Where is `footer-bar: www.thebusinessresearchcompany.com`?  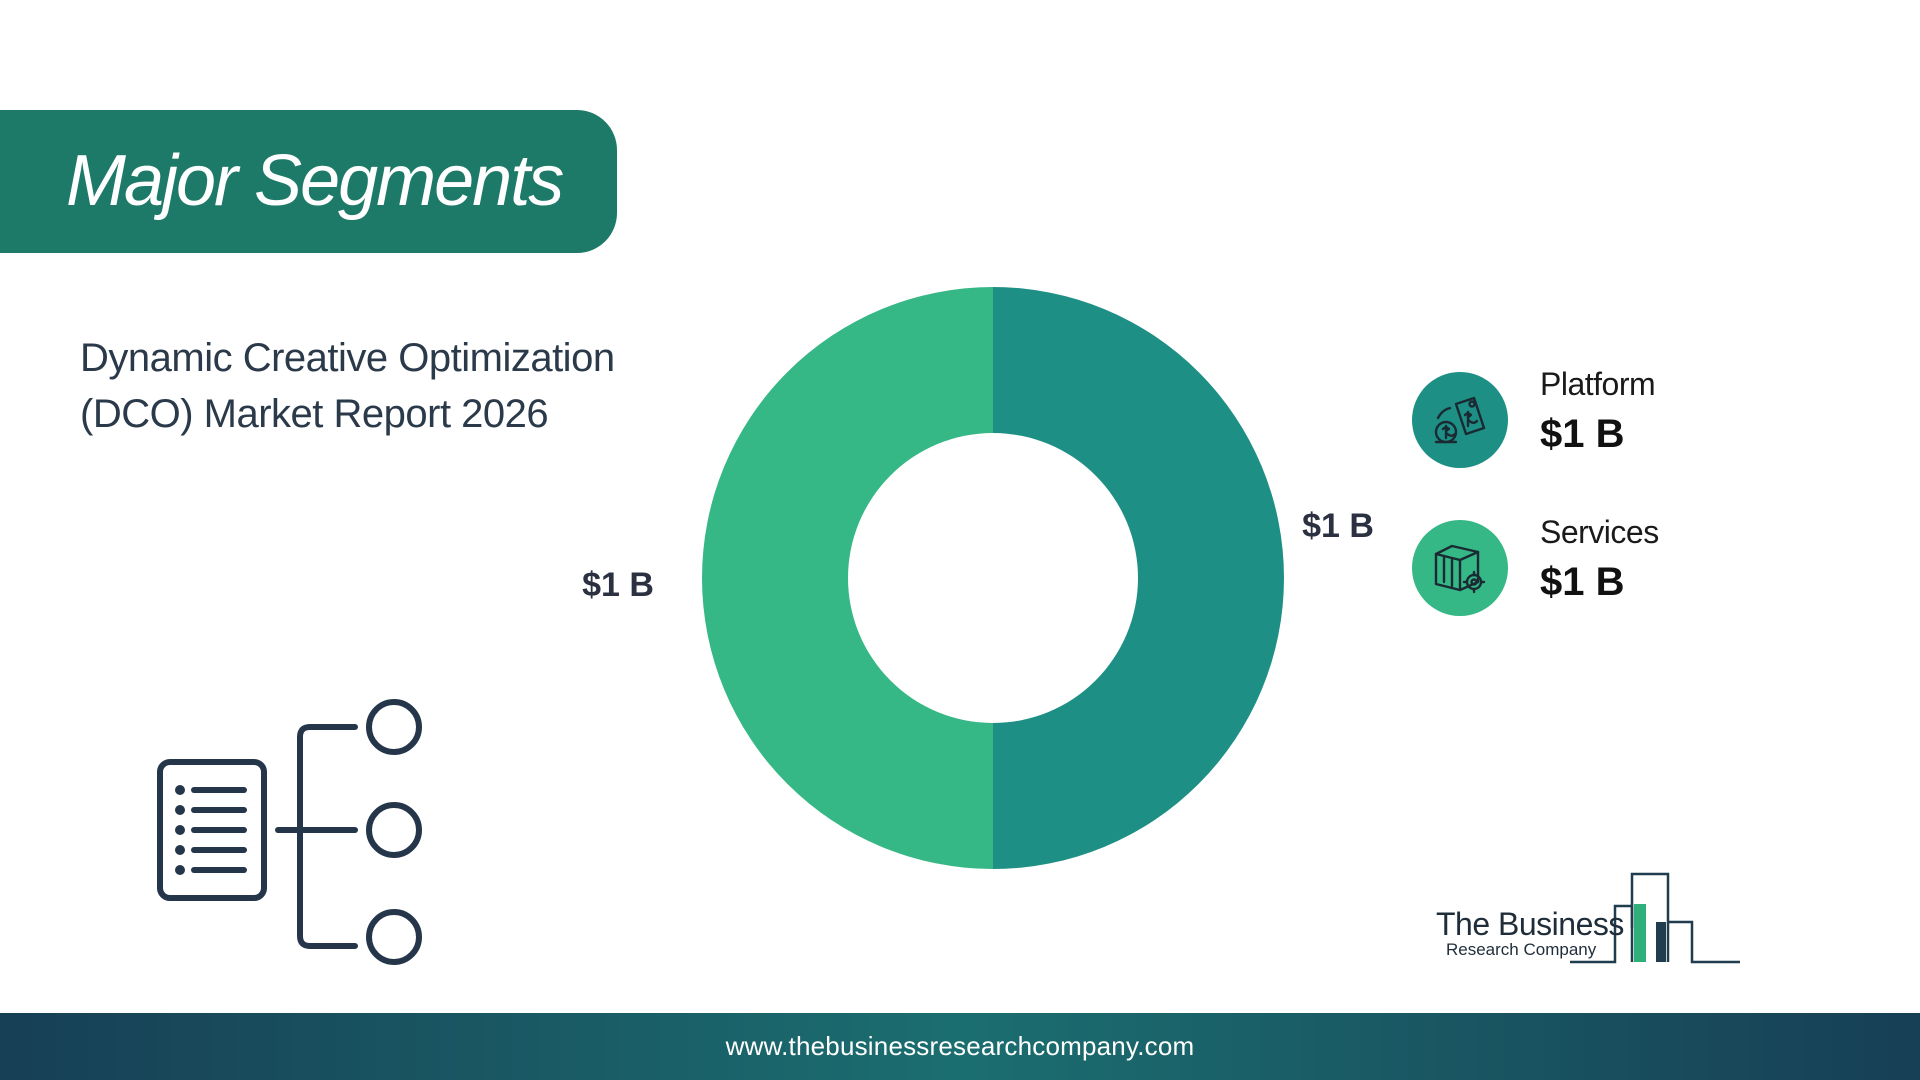 footer-bar: www.thebusinessresearchcompany.com is located at coordinates (960, 1046).